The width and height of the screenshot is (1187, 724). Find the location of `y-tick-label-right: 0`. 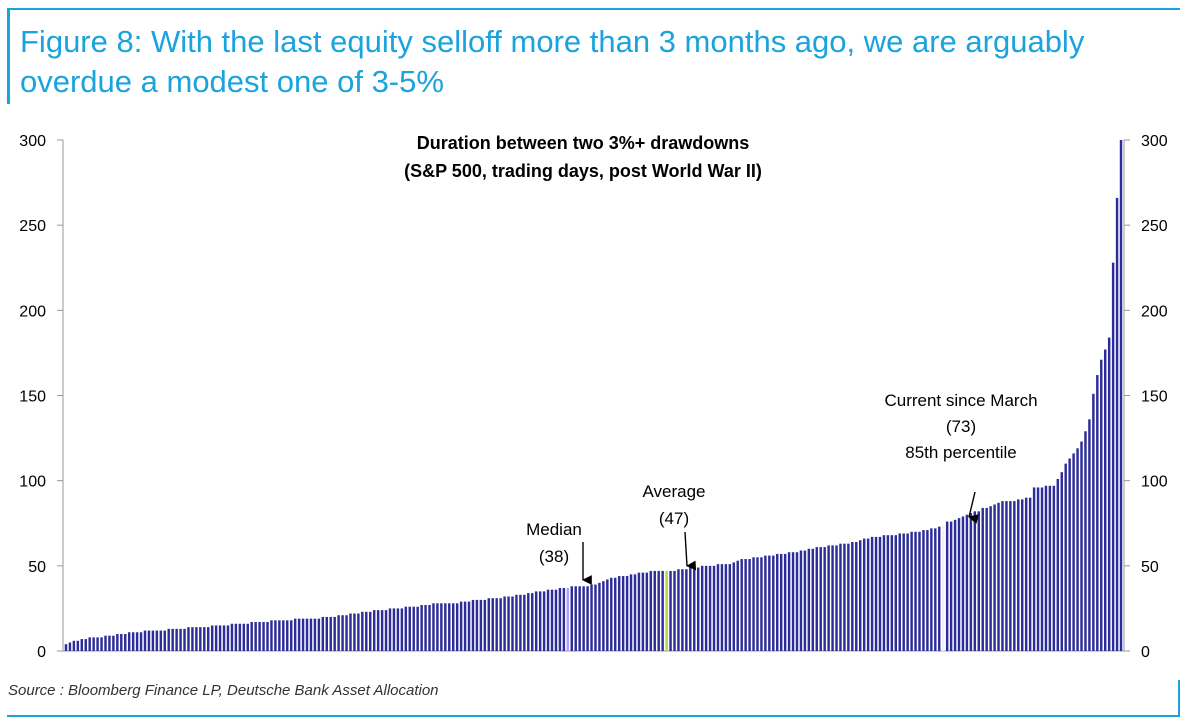

y-tick-label-right: 0 is located at coordinates (1145, 652).